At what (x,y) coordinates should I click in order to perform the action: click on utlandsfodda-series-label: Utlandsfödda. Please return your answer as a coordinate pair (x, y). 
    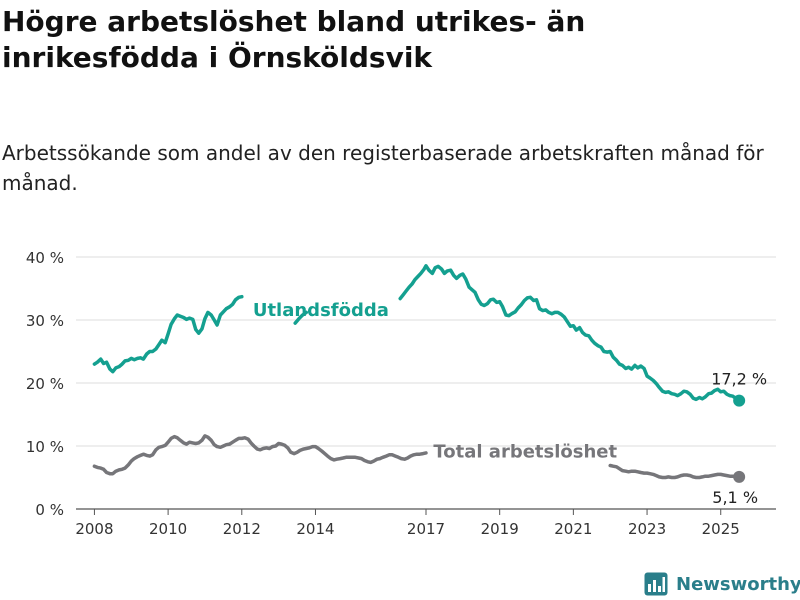
    Looking at the image, I should click on (321, 310).